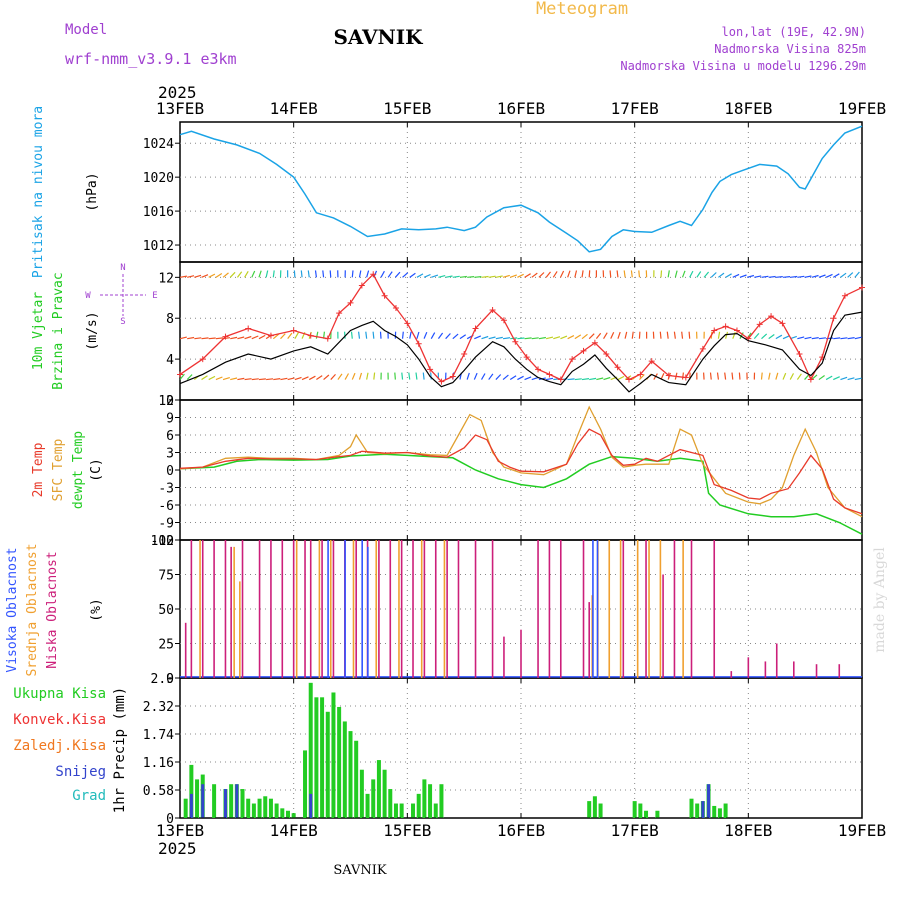 The image size is (900, 900). What do you see at coordinates (32, 609) in the screenshot?
I see `cloud-axis-title-1: Srednja Oblacnost` at bounding box center [32, 609].